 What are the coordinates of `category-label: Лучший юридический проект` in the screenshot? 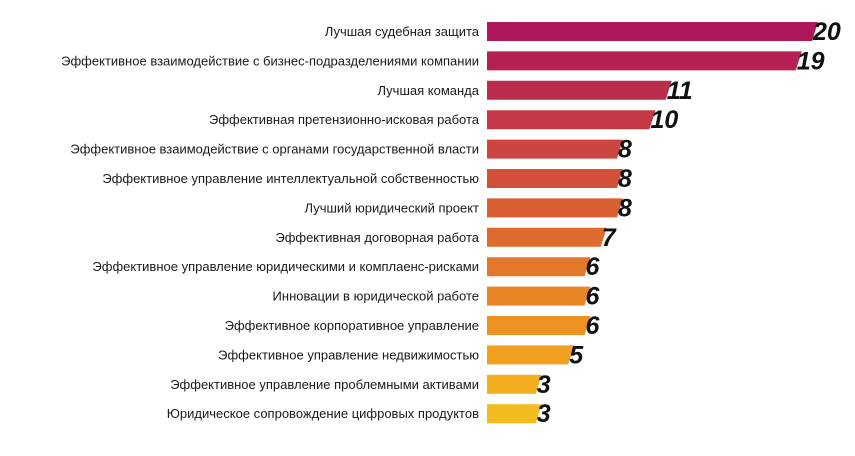 It's located at (392, 207).